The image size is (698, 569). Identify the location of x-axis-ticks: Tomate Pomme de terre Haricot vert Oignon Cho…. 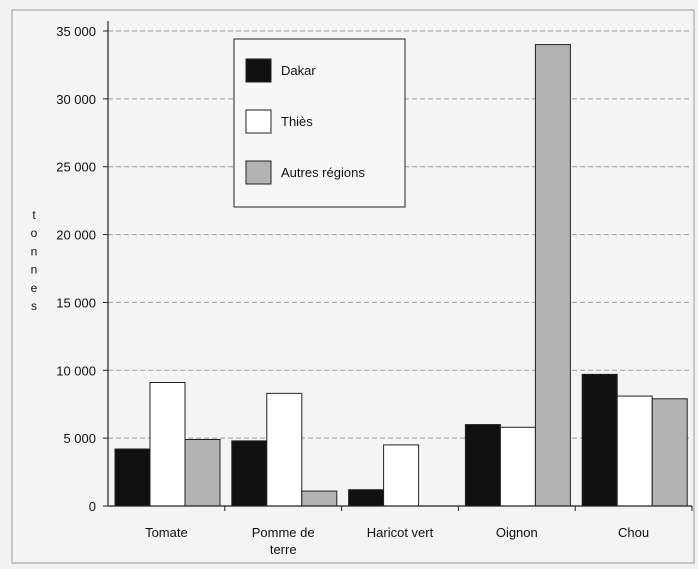
(419, 531).